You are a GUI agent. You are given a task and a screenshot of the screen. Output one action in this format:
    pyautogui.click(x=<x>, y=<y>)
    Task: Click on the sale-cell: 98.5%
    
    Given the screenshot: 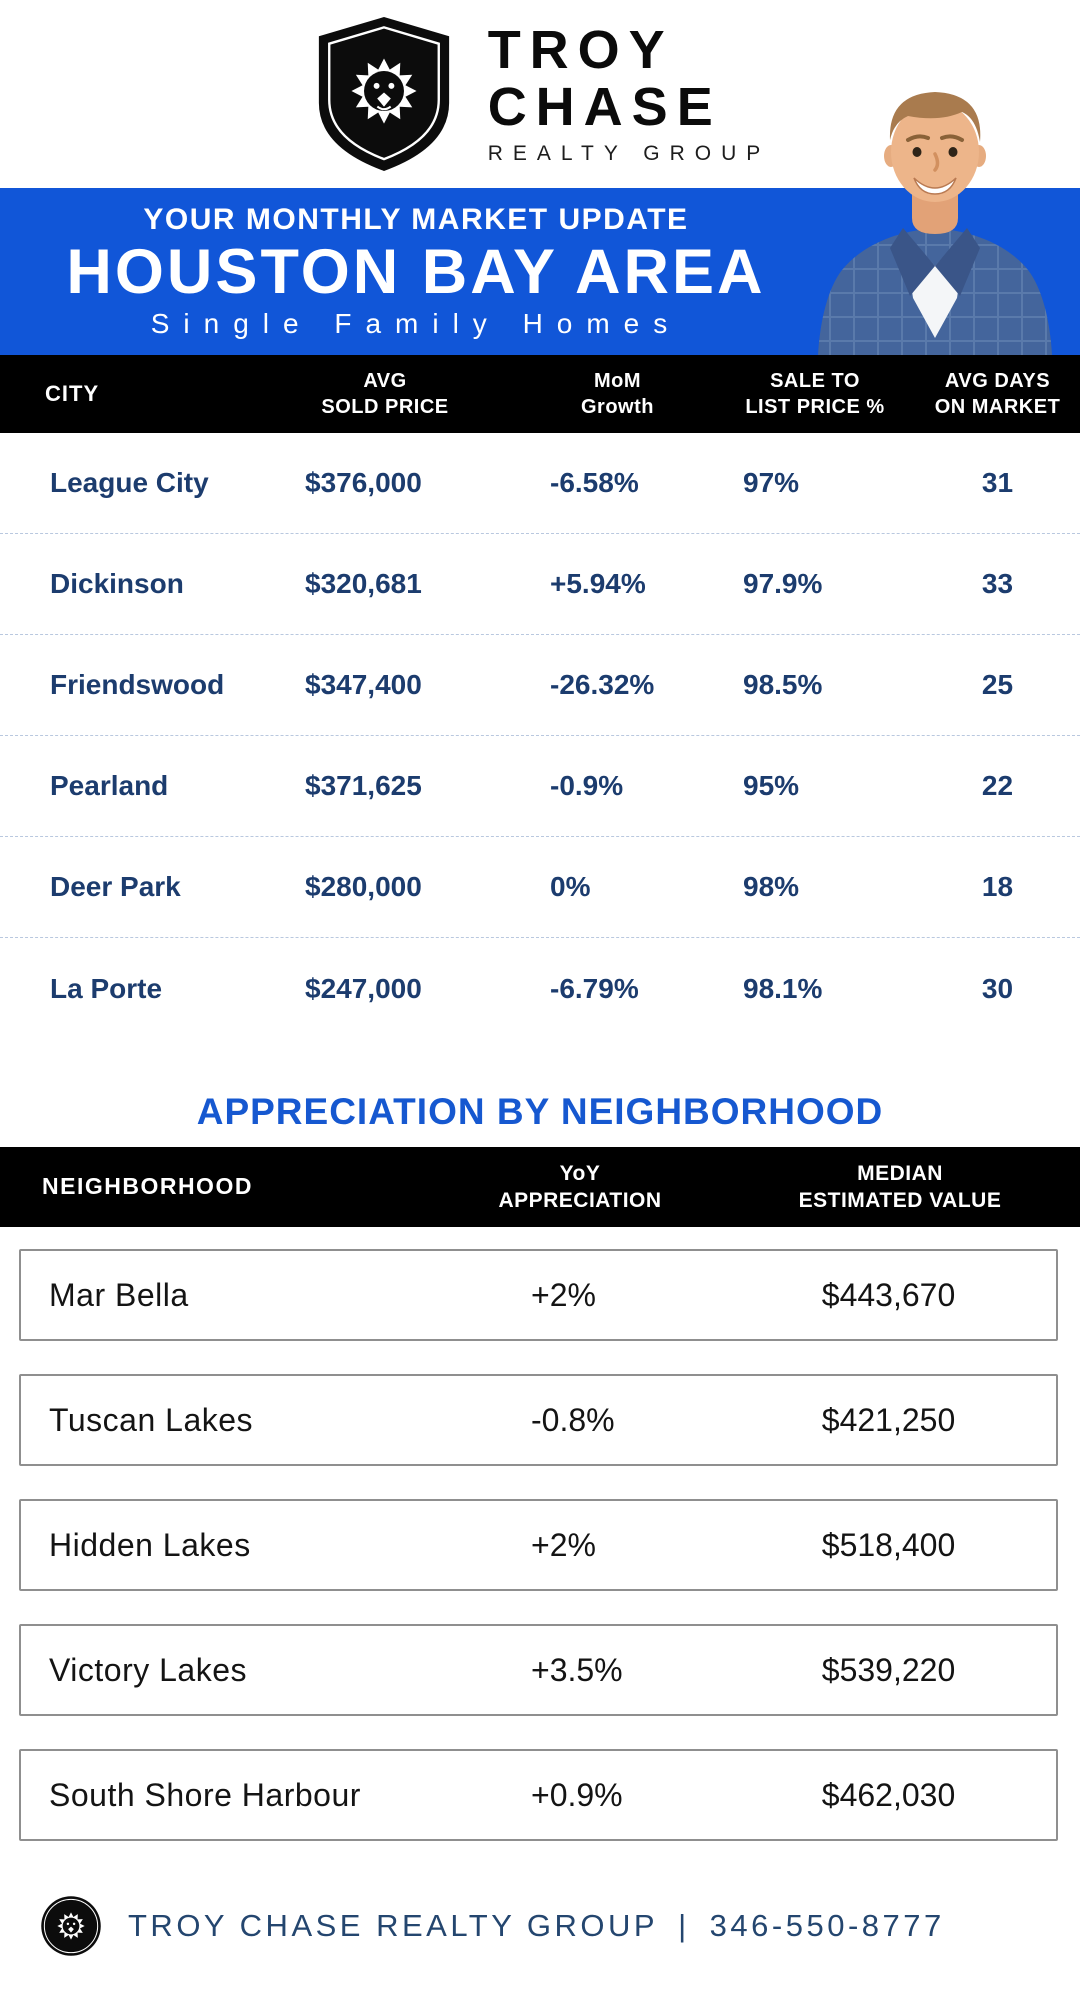 What is the action you would take?
    pyautogui.click(x=783, y=684)
    